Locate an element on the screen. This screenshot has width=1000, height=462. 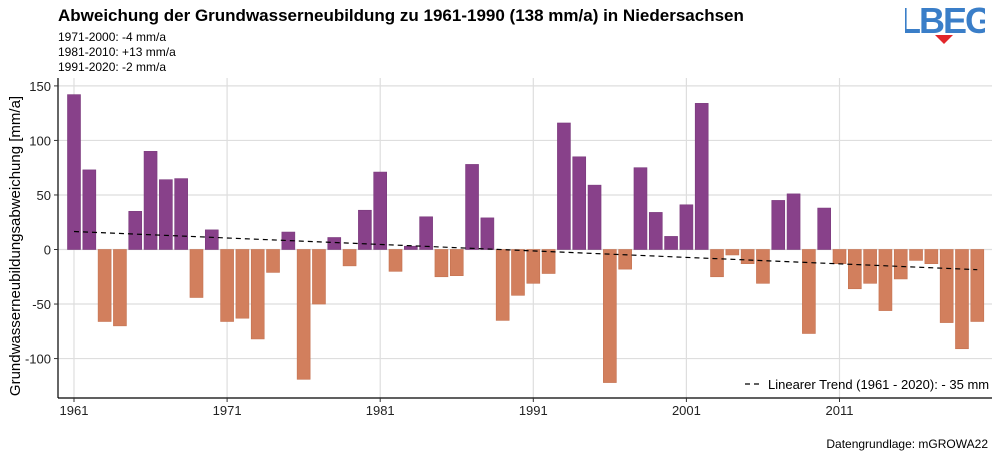
x-tick-label: 2011 is located at coordinates (840, 410).